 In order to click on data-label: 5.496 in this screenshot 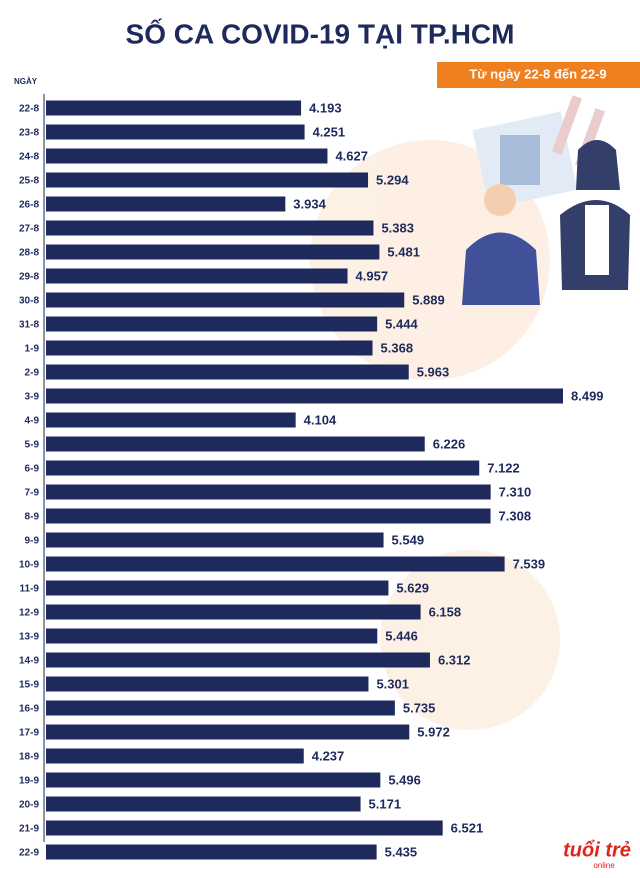, I will do `click(404, 779)`.